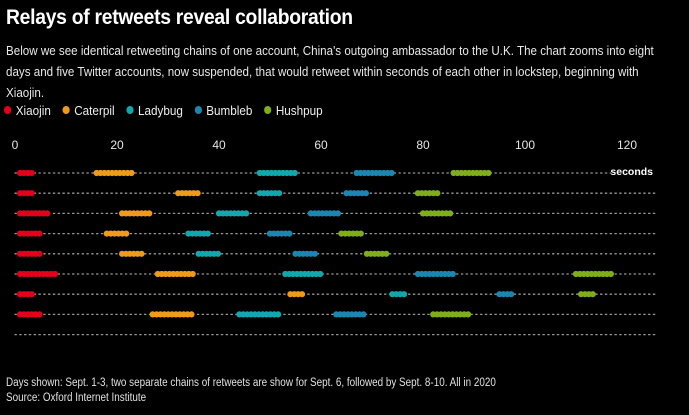 This screenshot has height=415, width=689. I want to click on x-tick-label: 100, so click(525, 145).